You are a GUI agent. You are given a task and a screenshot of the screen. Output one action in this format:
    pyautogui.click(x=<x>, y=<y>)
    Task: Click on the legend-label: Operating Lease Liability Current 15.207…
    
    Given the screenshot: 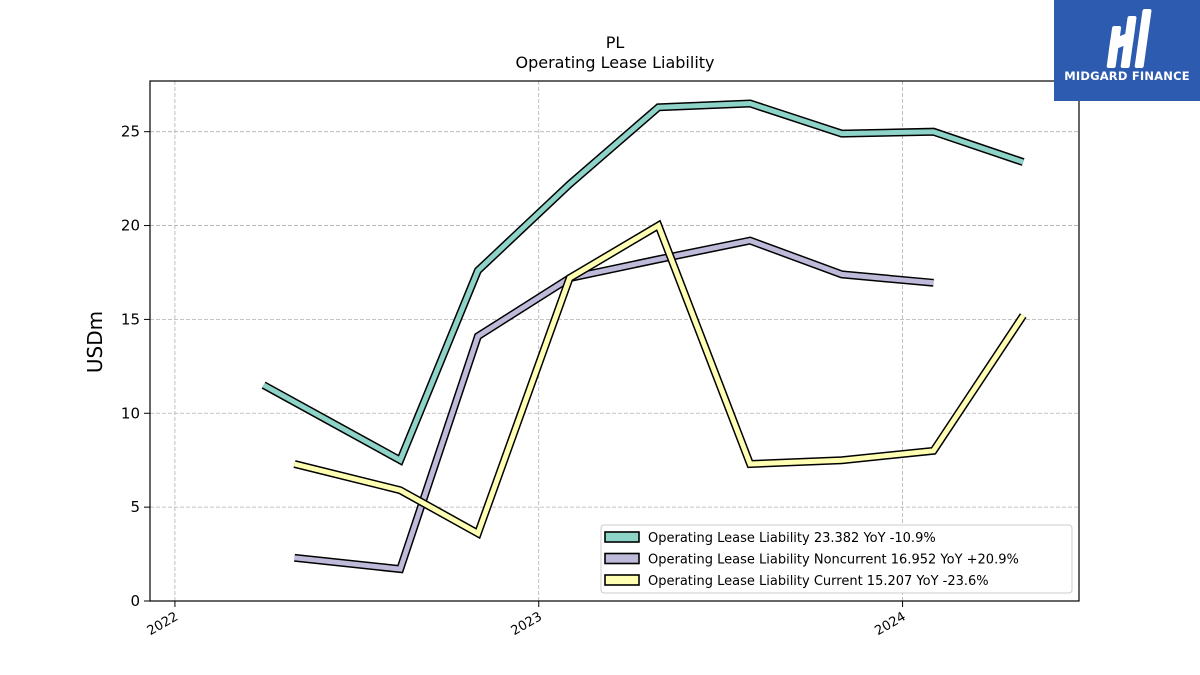 What is the action you would take?
    pyautogui.click(x=818, y=581)
    